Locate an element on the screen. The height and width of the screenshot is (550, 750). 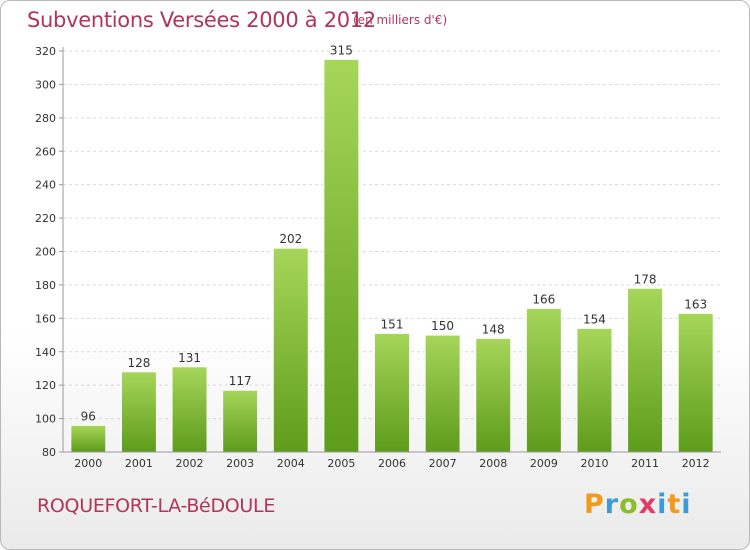
value-label-2008: 148 is located at coordinates (493, 329).